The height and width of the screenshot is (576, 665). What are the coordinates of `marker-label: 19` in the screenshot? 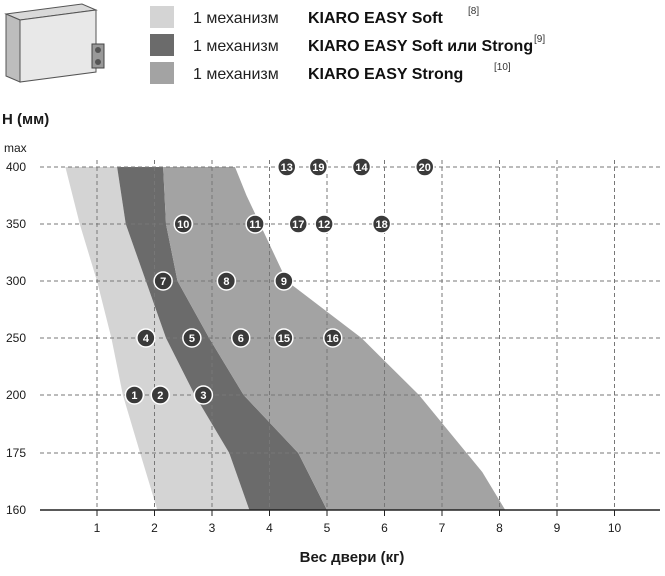 It's located at (318, 168).